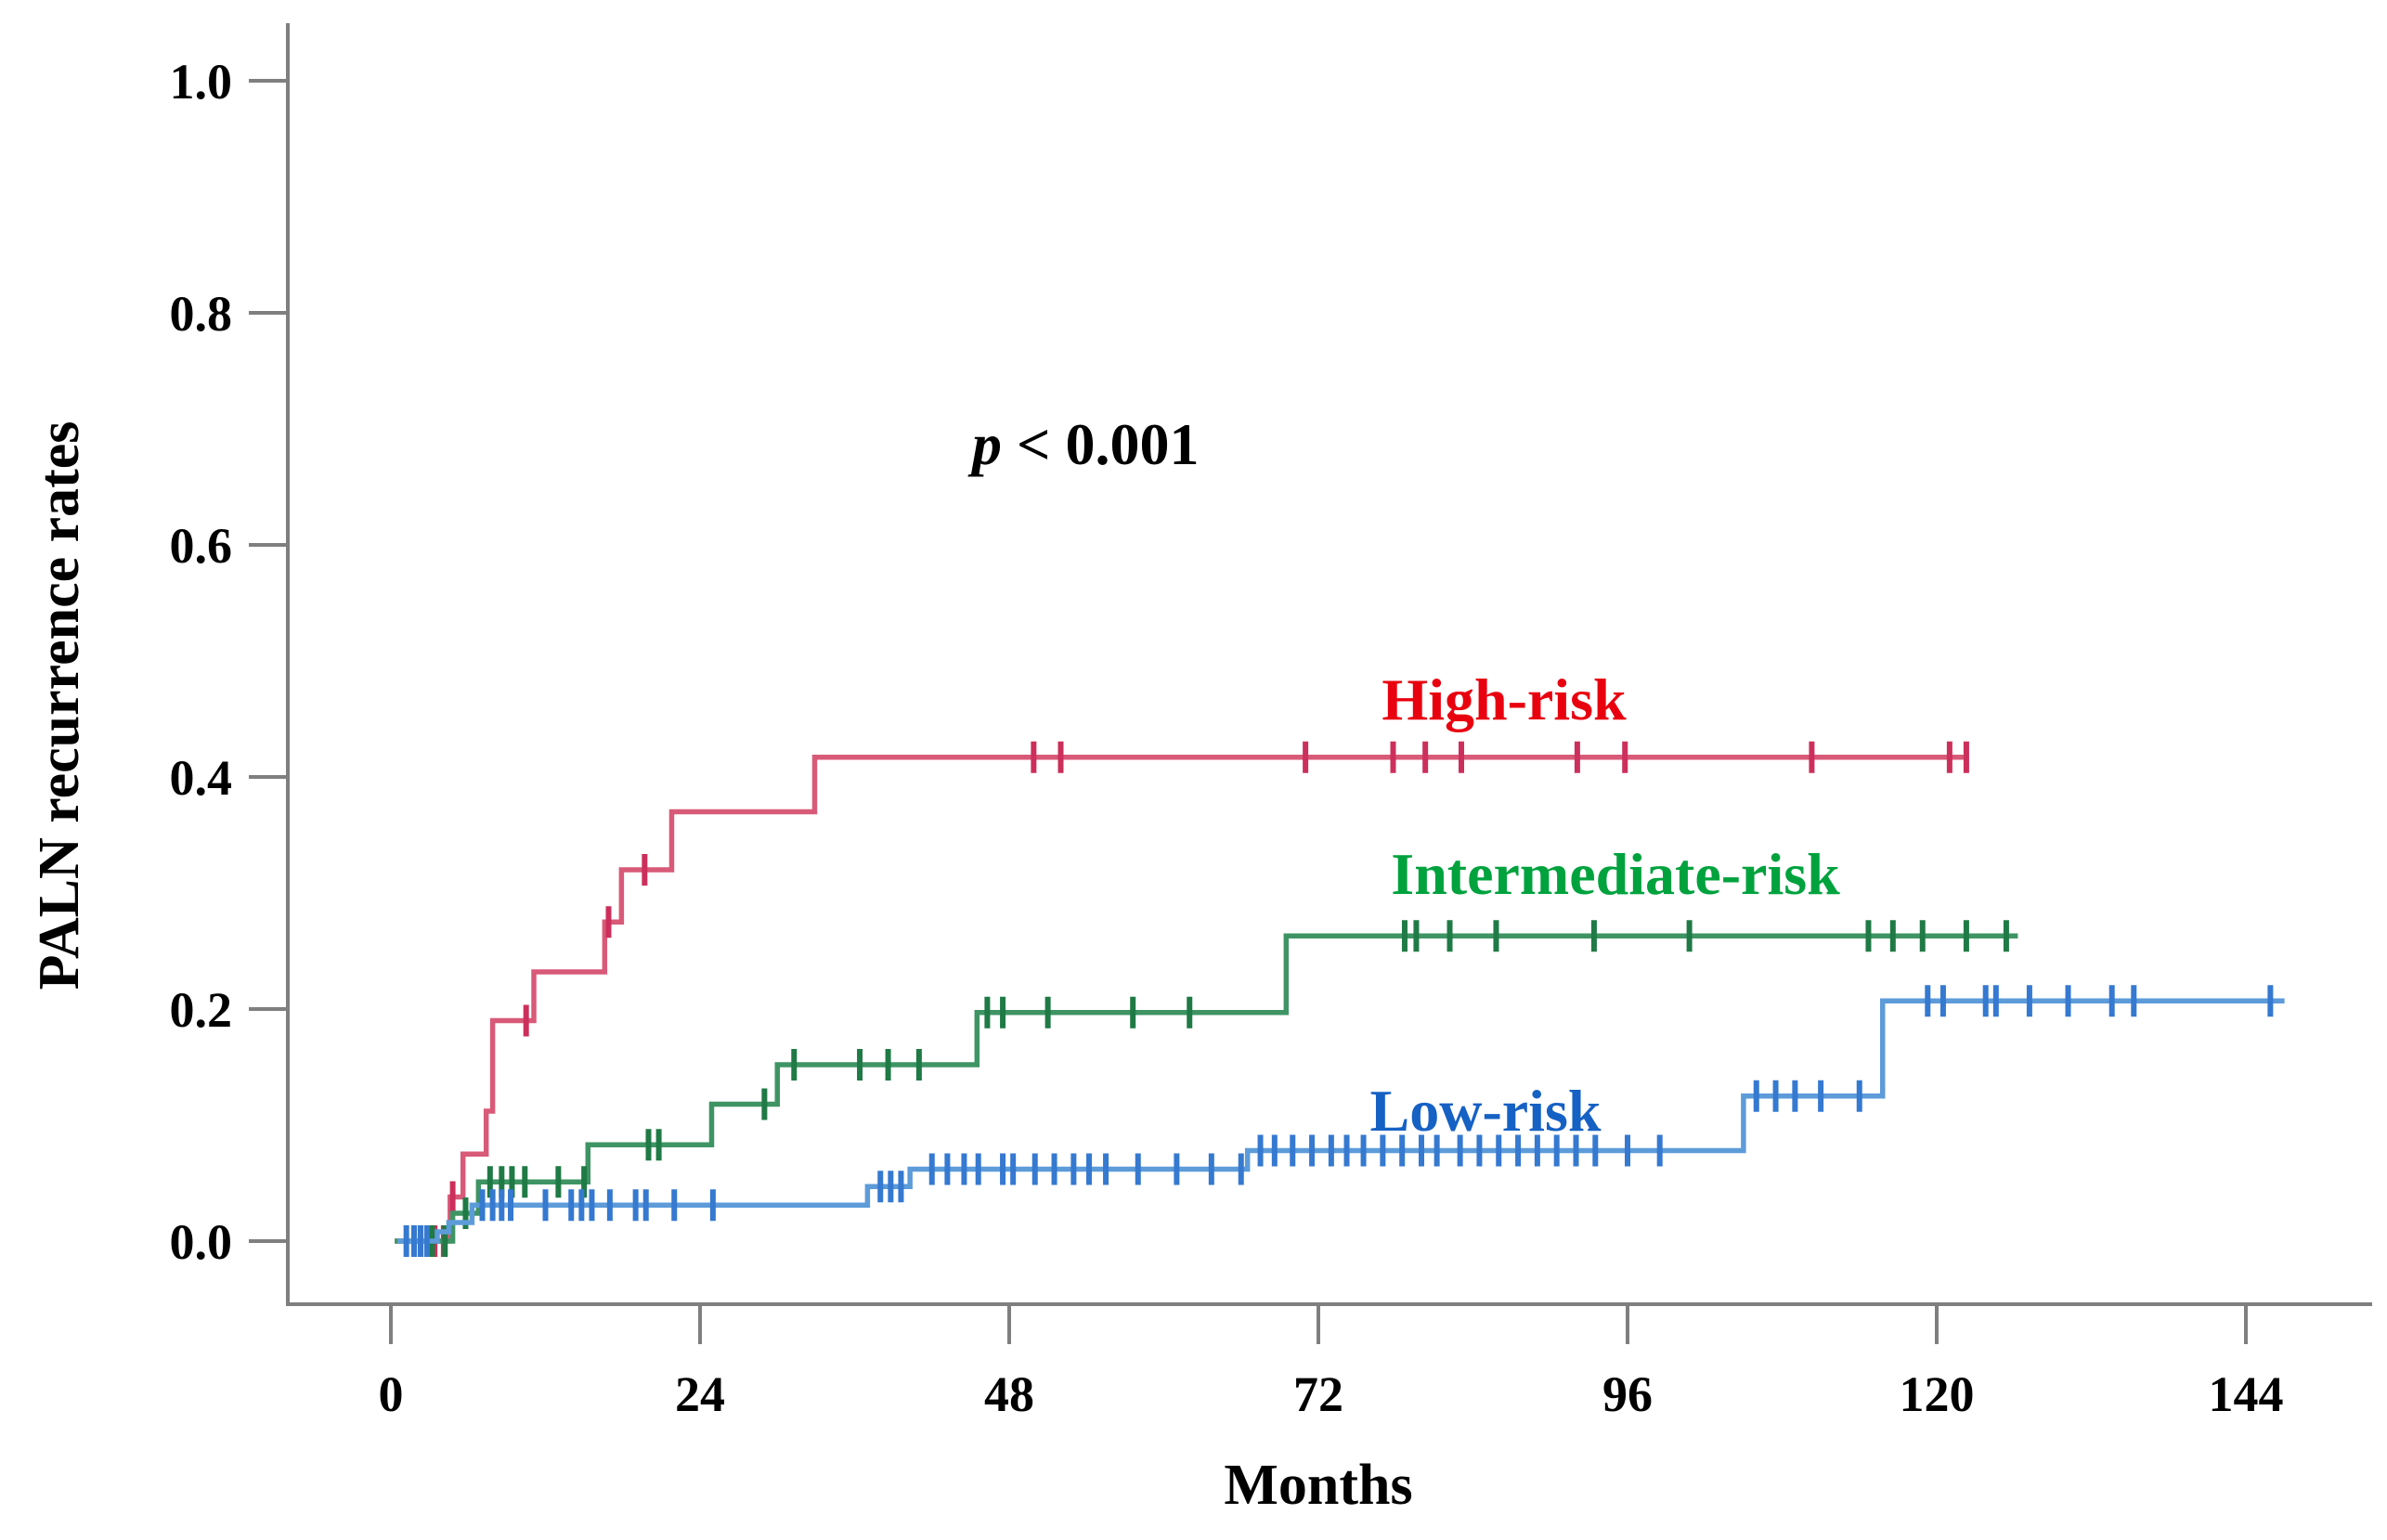  Describe the element at coordinates (229, 662) in the screenshot. I see `y-axis-tick-labels: 0.0 0.2 0.4 0.6 0.8 1.0` at that location.